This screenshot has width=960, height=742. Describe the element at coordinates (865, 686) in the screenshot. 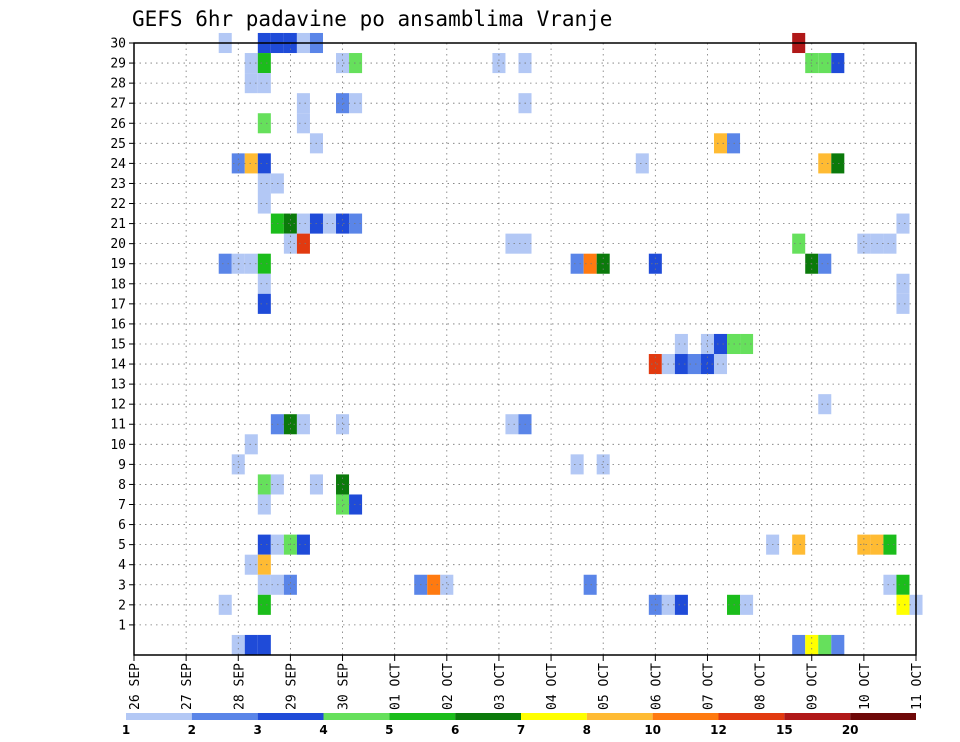

I see `x-tick-label: 10 OCT` at that location.